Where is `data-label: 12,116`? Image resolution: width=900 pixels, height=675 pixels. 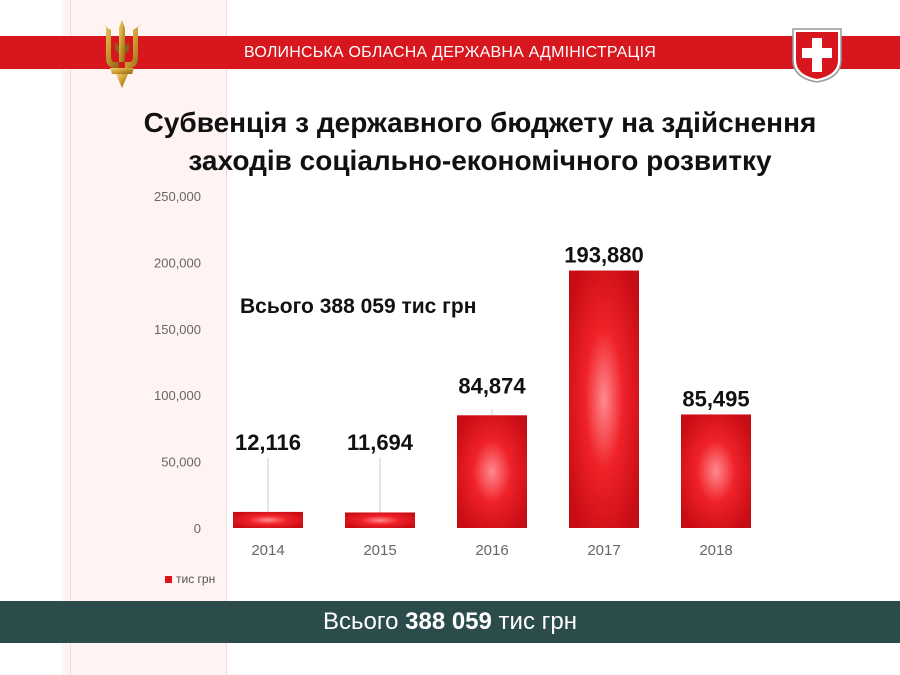 data-label: 12,116 is located at coordinates (268, 442).